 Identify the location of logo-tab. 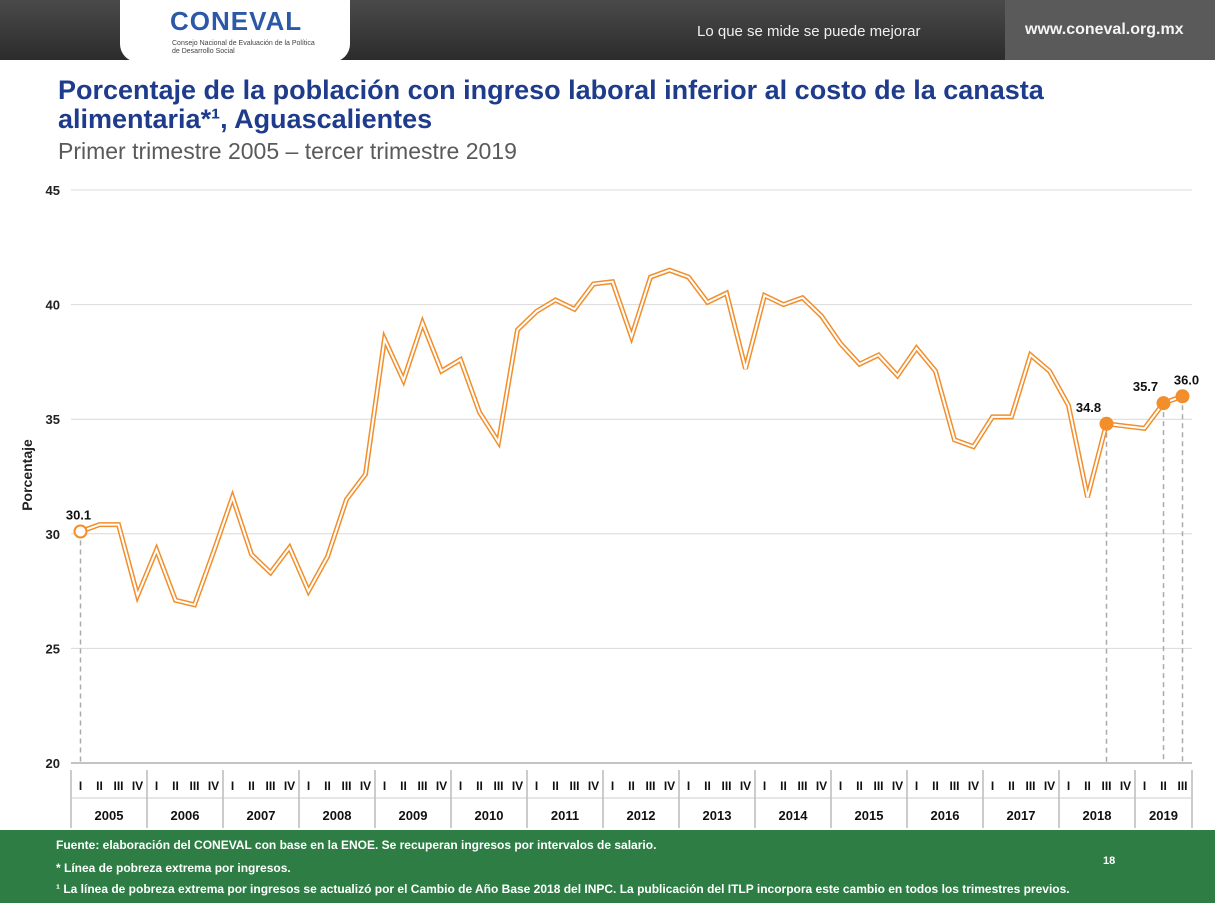
(235, 31).